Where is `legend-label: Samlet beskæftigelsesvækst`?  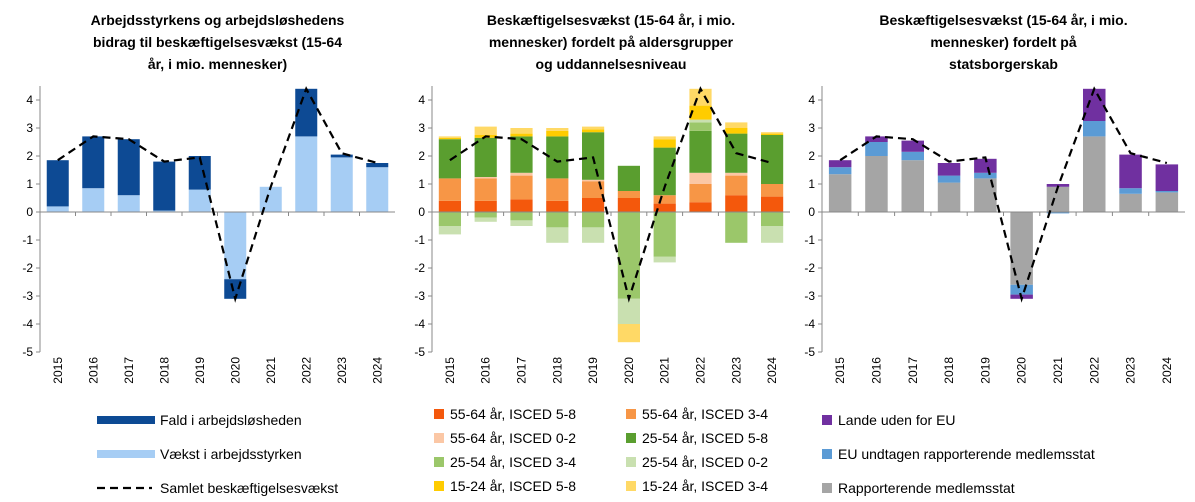 legend-label: Samlet beskæftigelsesvækst is located at coordinates (249, 488).